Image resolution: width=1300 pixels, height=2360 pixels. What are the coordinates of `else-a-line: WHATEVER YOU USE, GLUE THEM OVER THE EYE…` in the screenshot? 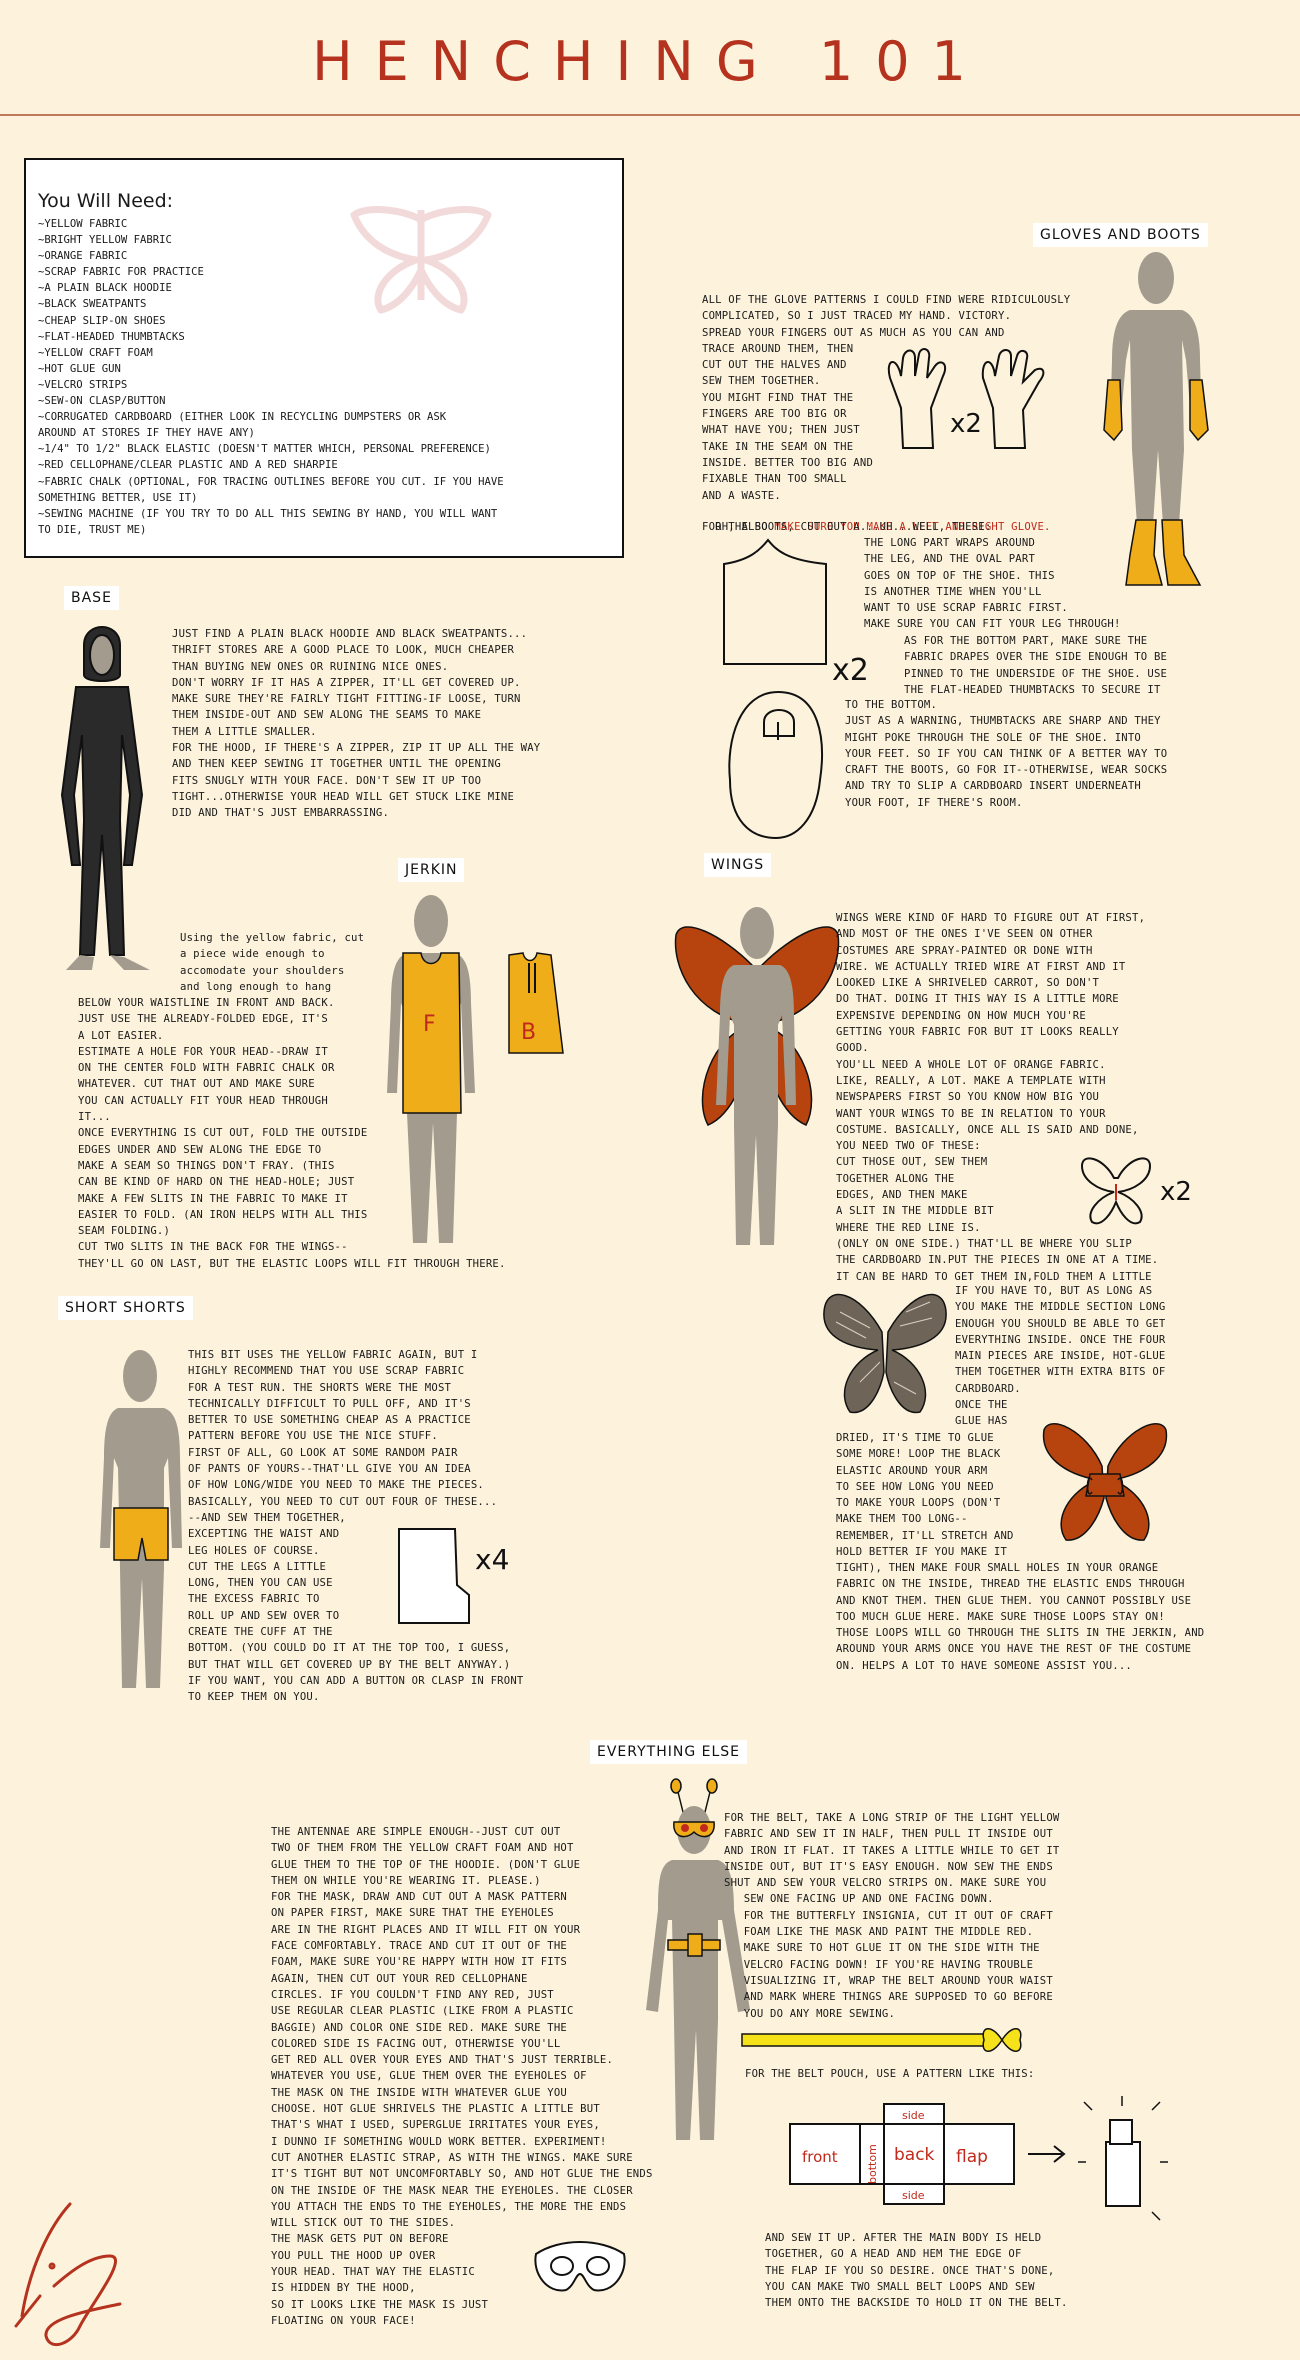 It's located at (429, 2076).